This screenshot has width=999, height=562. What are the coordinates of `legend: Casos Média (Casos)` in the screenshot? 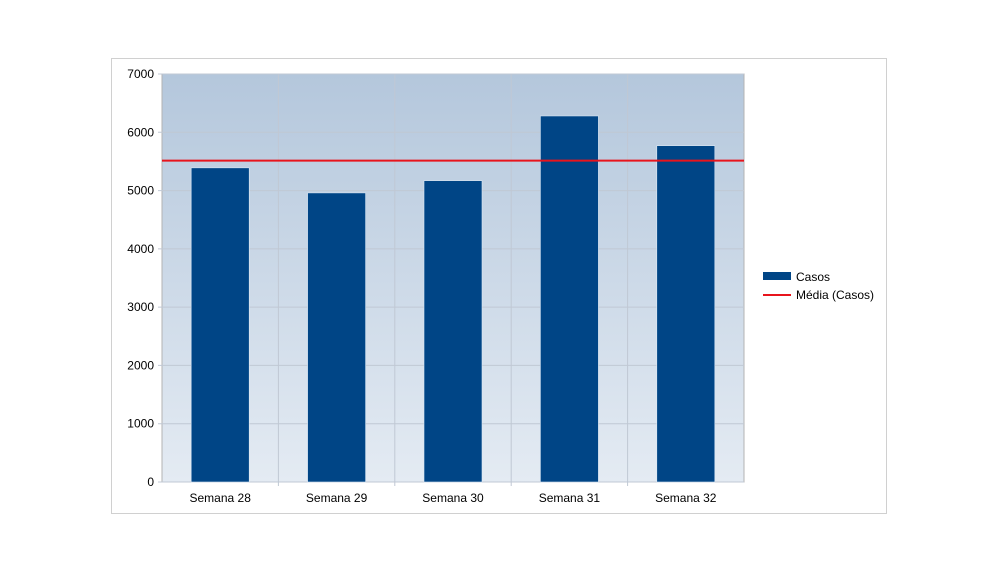 It's located at (818, 286).